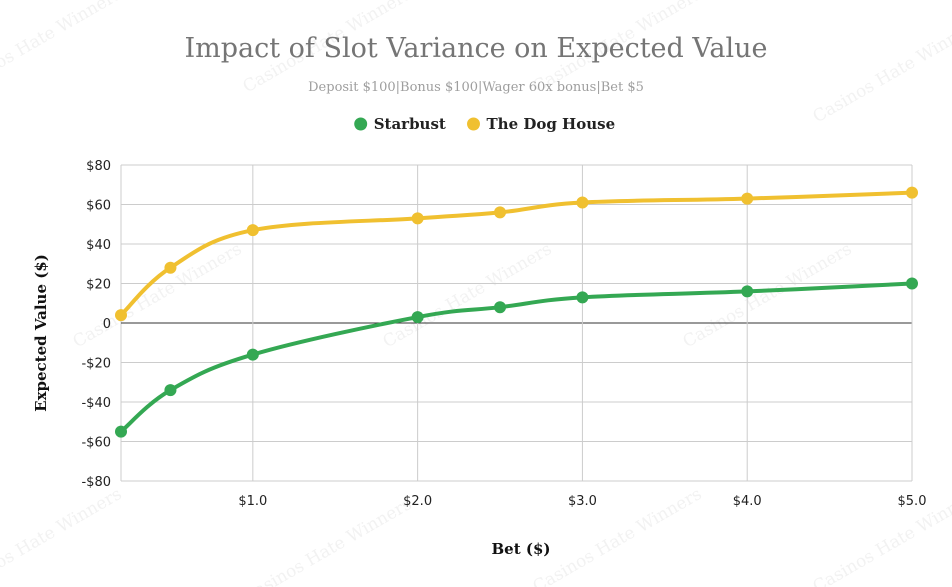 The width and height of the screenshot is (952, 587). I want to click on x-axis-title: Bet ($), so click(520, 549).